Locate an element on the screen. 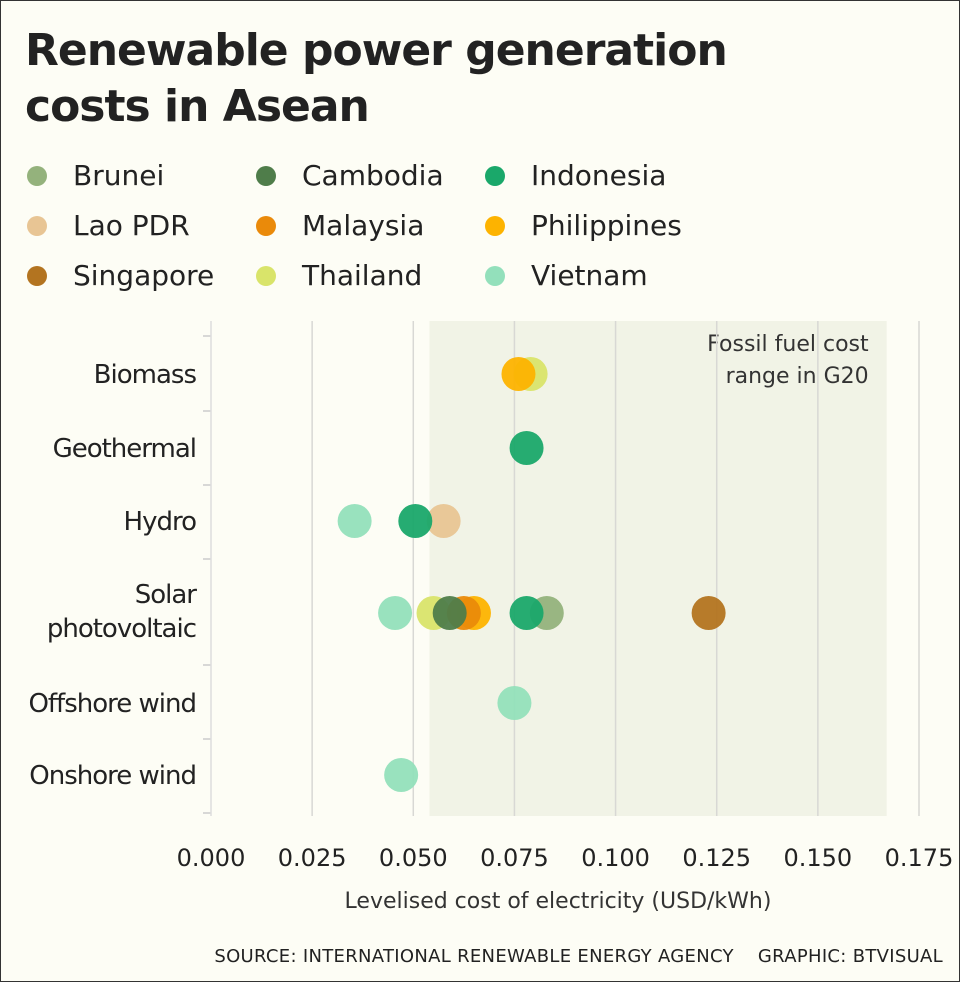 The width and height of the screenshot is (960, 982). legend-item: Cambodia is located at coordinates (350, 175).